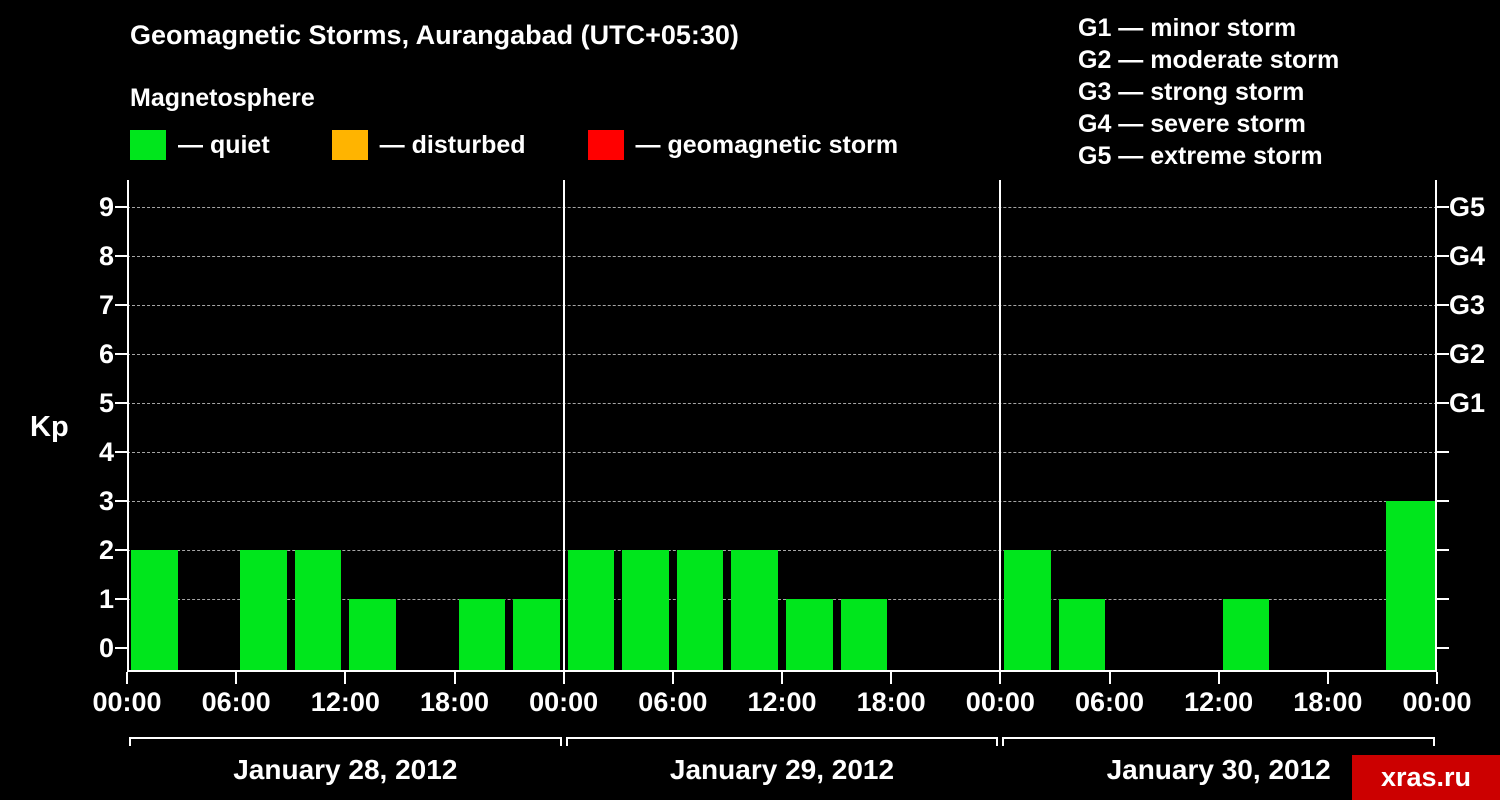 The image size is (1500, 800). I want to click on g-scale-line: G2 — moderate storm, so click(1209, 60).